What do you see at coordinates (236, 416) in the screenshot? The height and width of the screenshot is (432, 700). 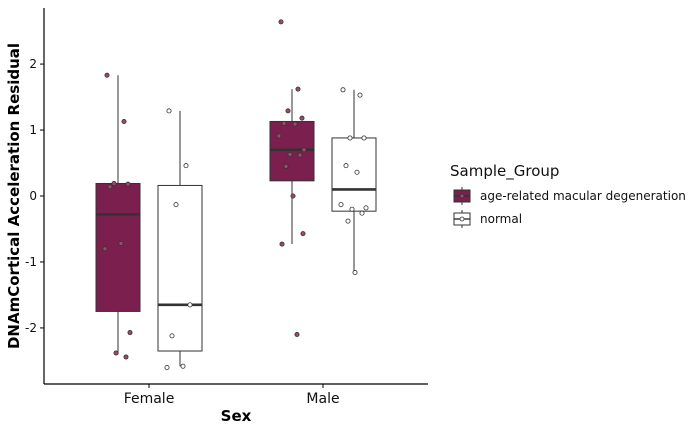 I see `x-axis-title: Sex` at bounding box center [236, 416].